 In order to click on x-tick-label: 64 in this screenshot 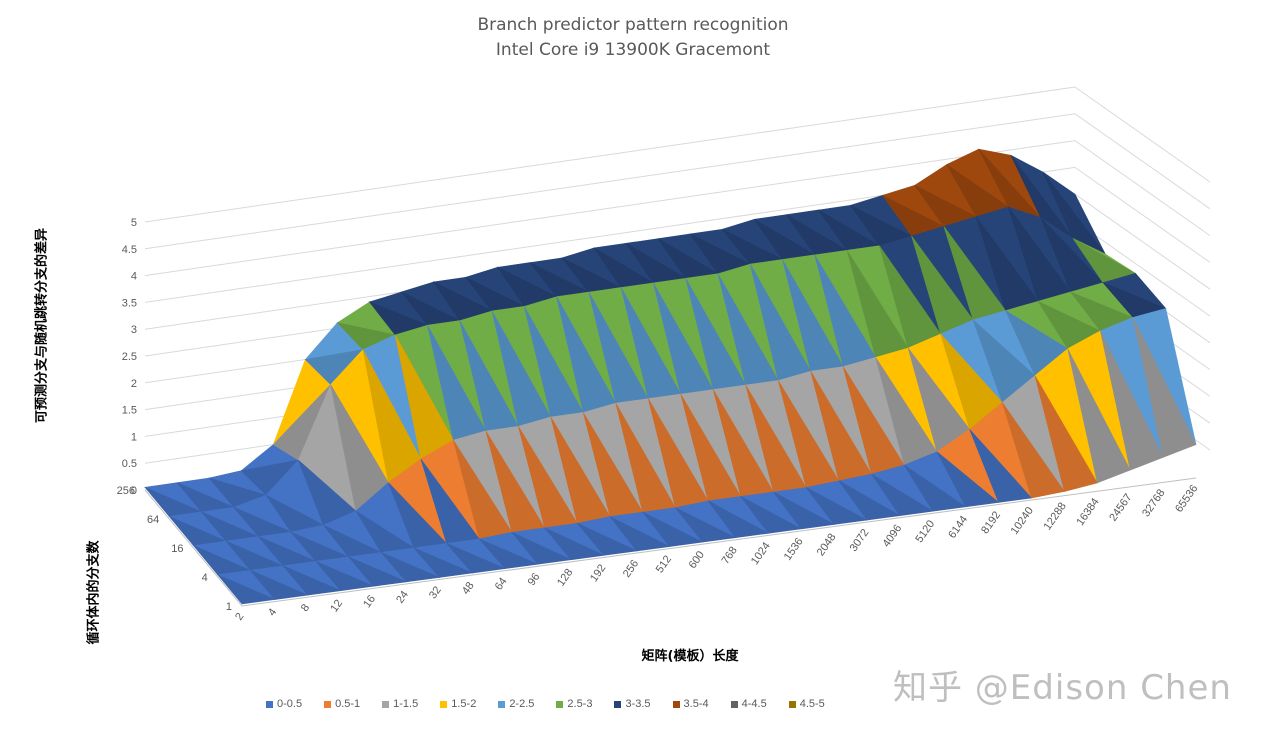, I will do `click(501, 584)`.